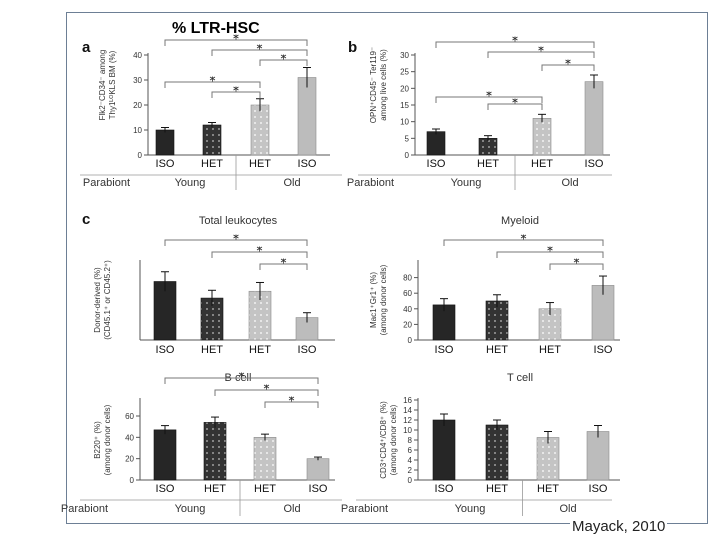 This screenshot has width=720, height=540. I want to click on y-tick-label: 2, so click(410, 470).